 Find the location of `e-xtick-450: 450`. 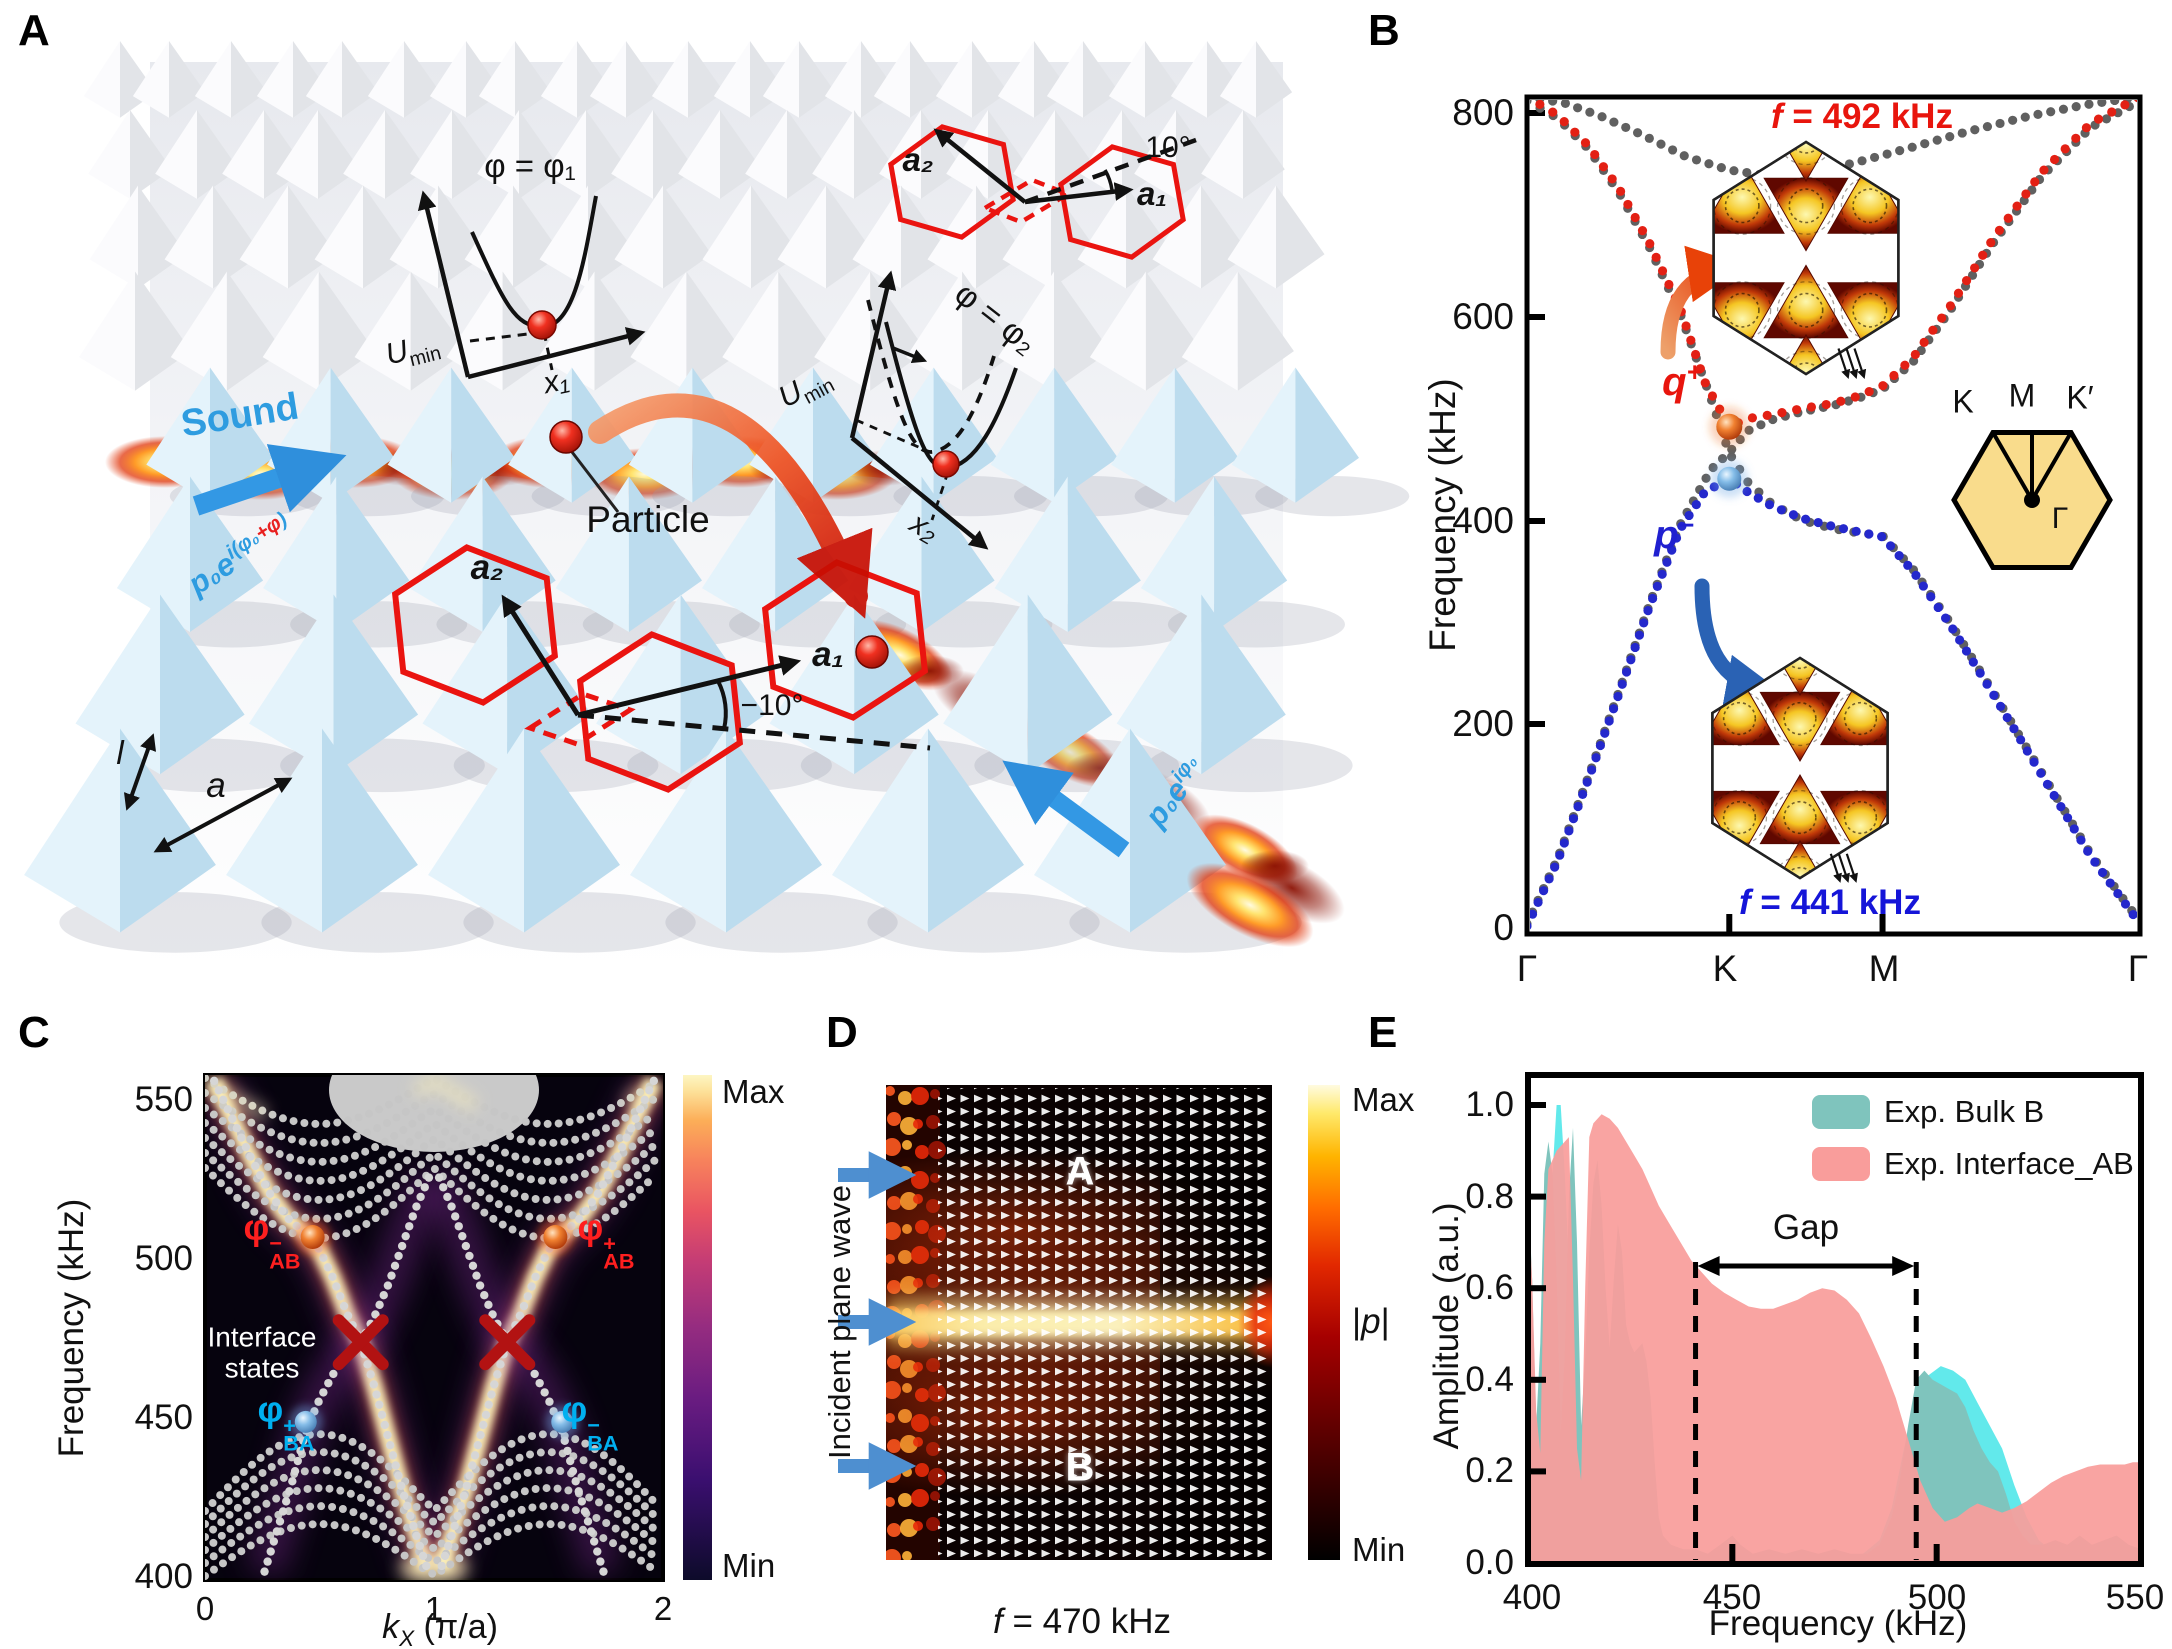

e-xtick-450: 450 is located at coordinates (1732, 1597).